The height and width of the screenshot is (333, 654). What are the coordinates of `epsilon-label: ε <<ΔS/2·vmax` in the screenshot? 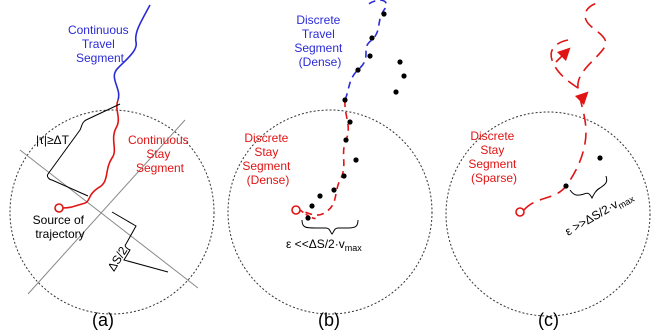 It's located at (324, 245).